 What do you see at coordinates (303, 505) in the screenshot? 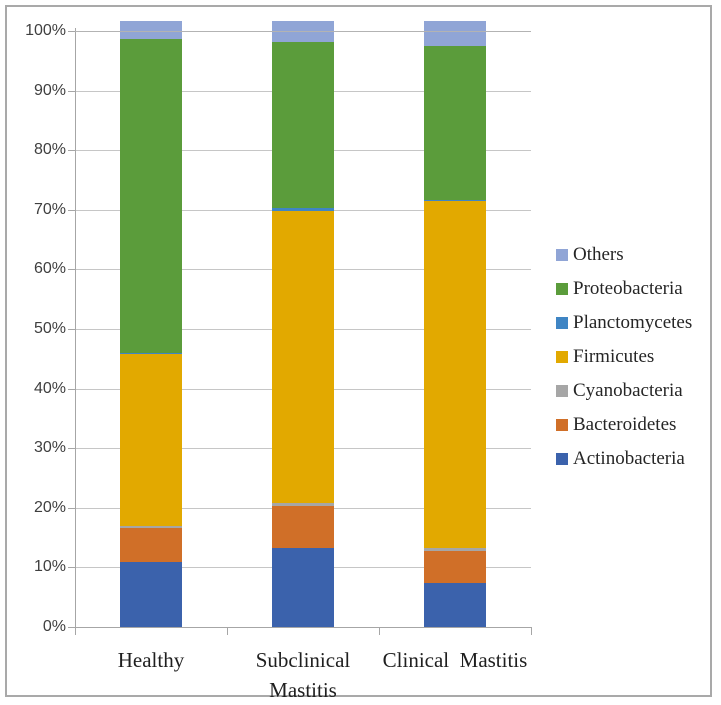
I see `bar-segment-cyanobacteria-subclinical-mastitis` at bounding box center [303, 505].